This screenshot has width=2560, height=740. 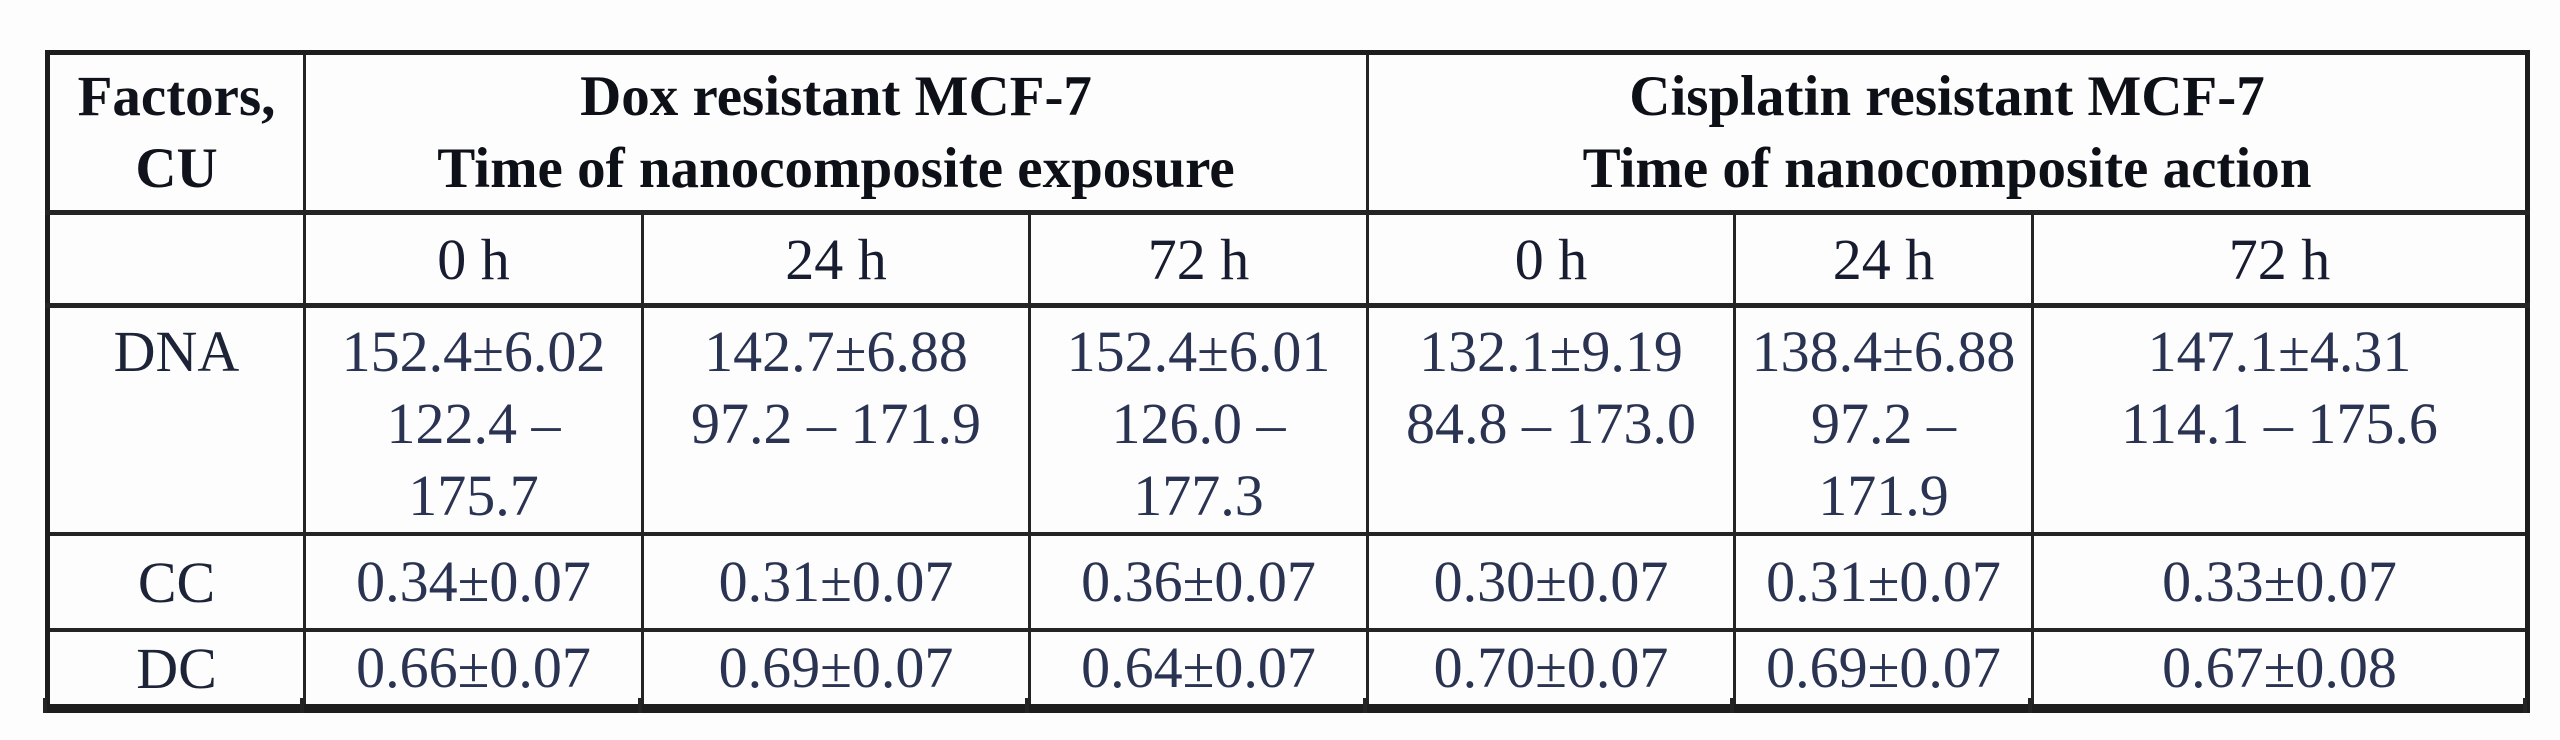 What do you see at coordinates (1198, 582) in the screenshot?
I see `cell-cc-dox-72h: 0.36±0.07` at bounding box center [1198, 582].